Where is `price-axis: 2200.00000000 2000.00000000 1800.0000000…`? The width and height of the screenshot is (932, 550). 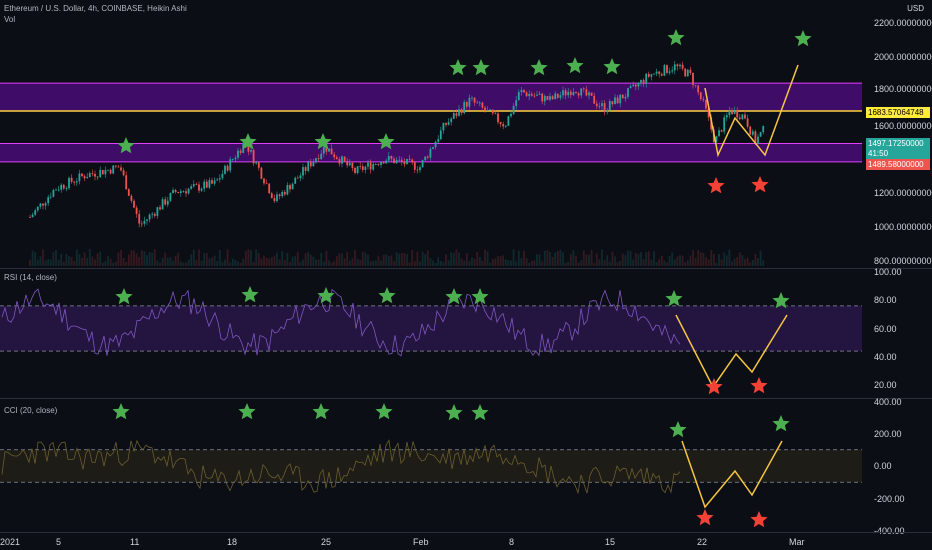
price-axis: 2200.00000000 2000.00000000 1800.0000000… is located at coordinates (897, 134).